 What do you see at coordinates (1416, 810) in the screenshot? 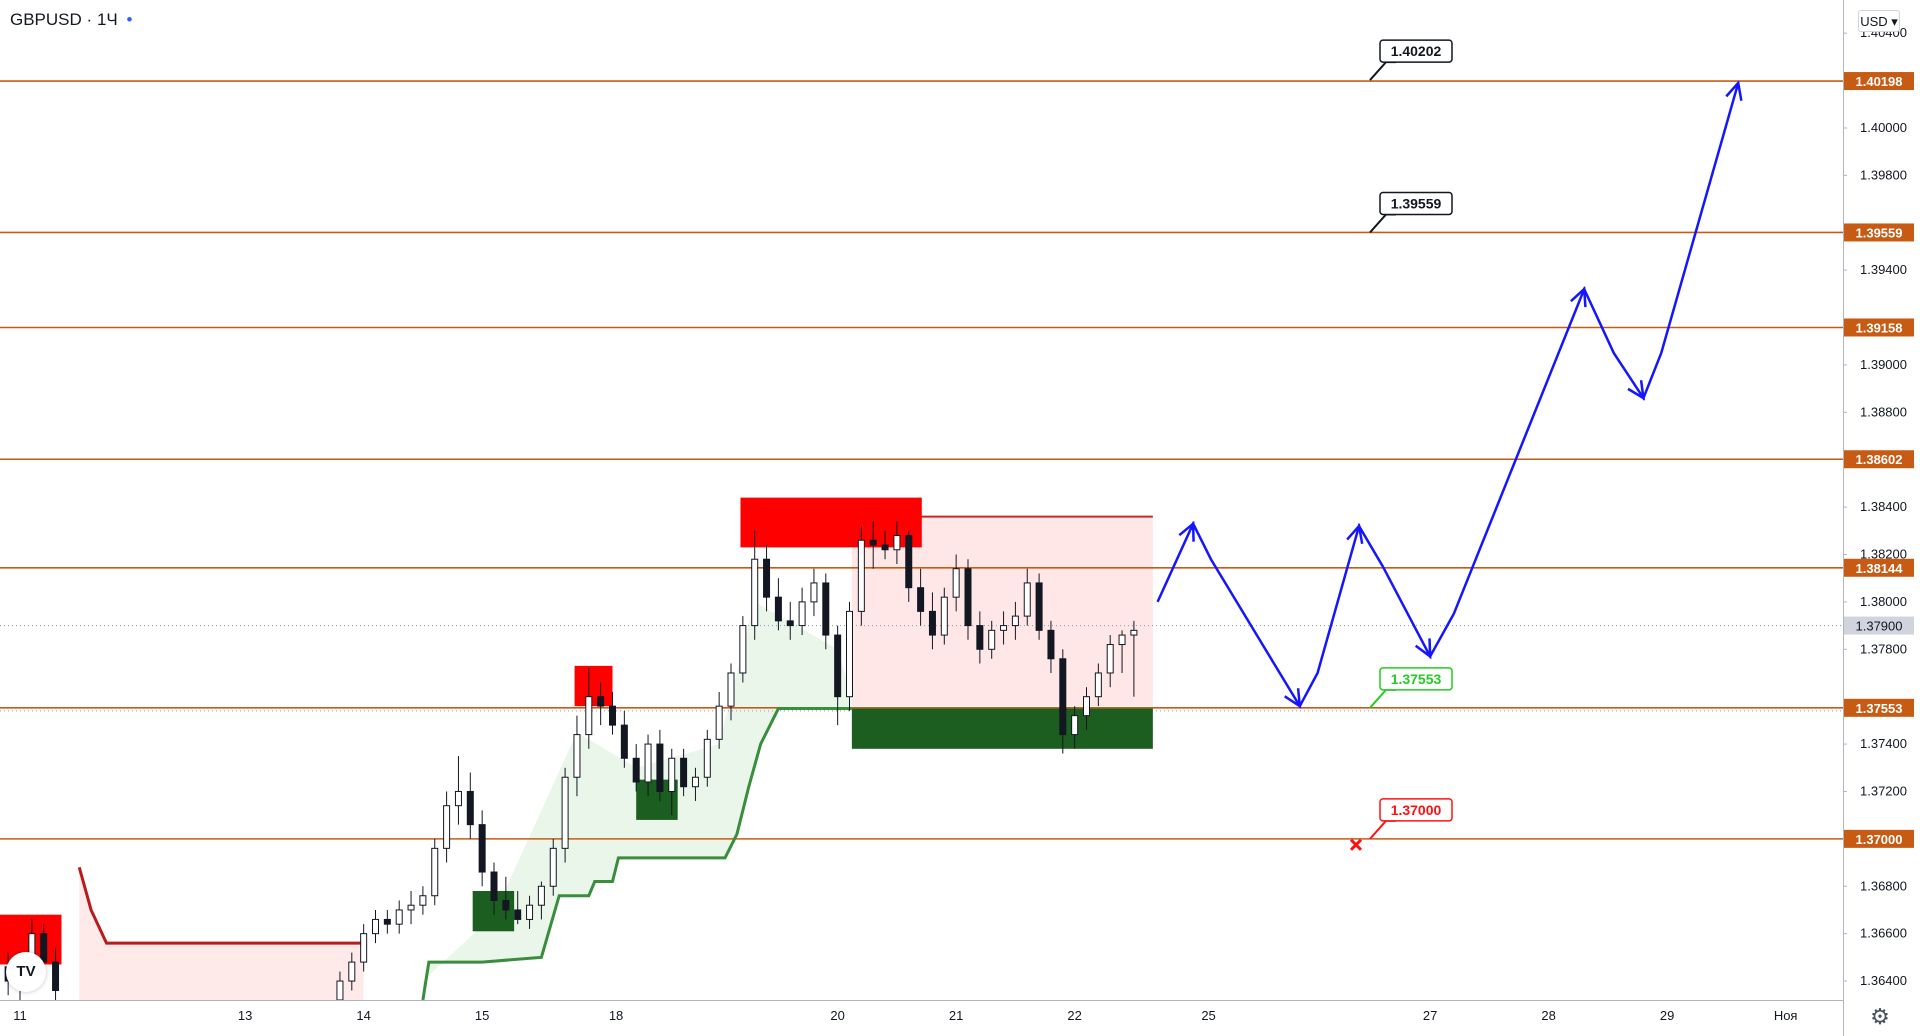
I see `callout-box` at bounding box center [1416, 810].